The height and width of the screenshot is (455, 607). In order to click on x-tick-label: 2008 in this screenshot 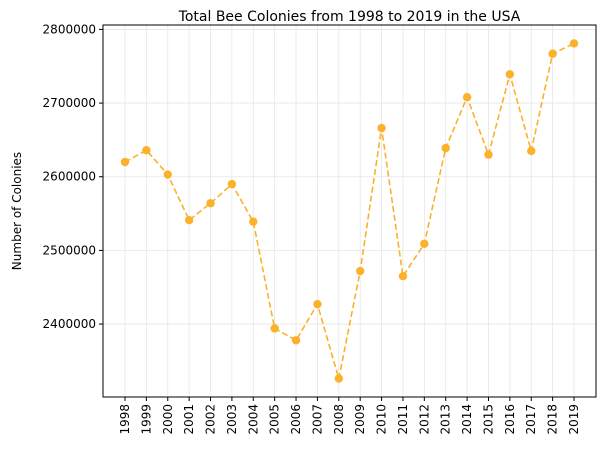, I will do `click(339, 419)`.